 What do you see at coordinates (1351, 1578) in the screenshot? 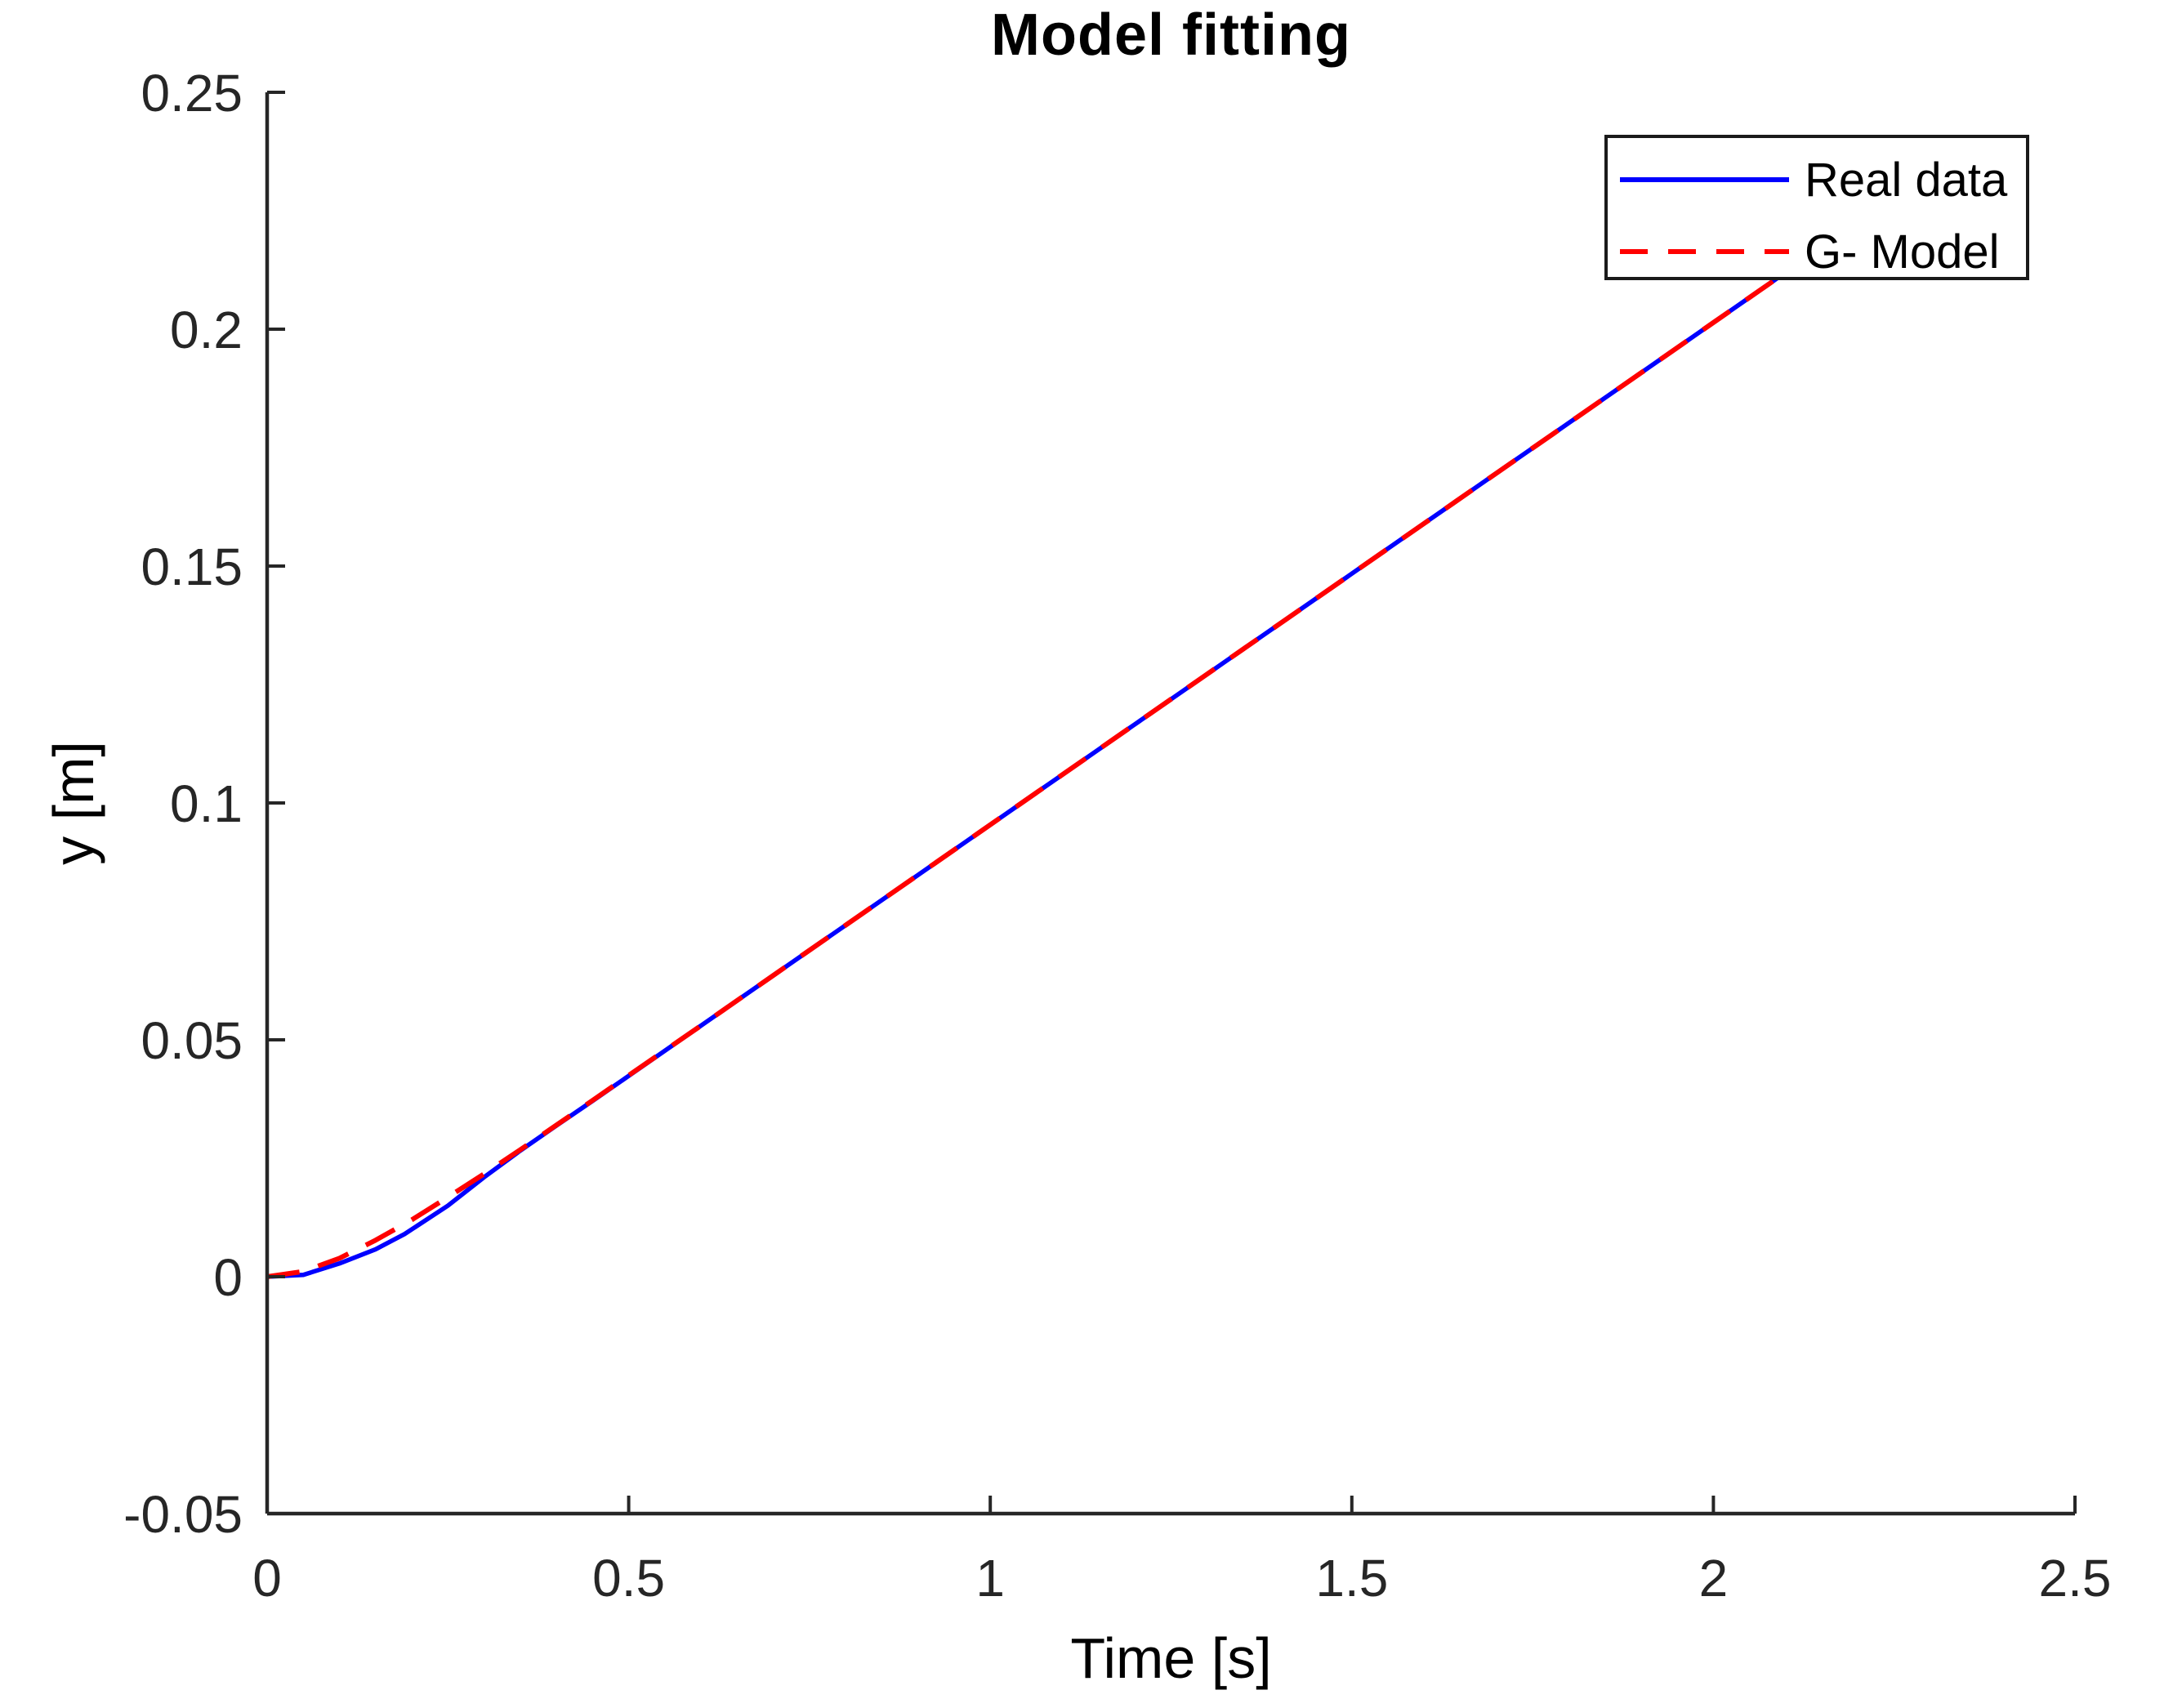
I see `x-tick-label: 1.5` at bounding box center [1351, 1578].